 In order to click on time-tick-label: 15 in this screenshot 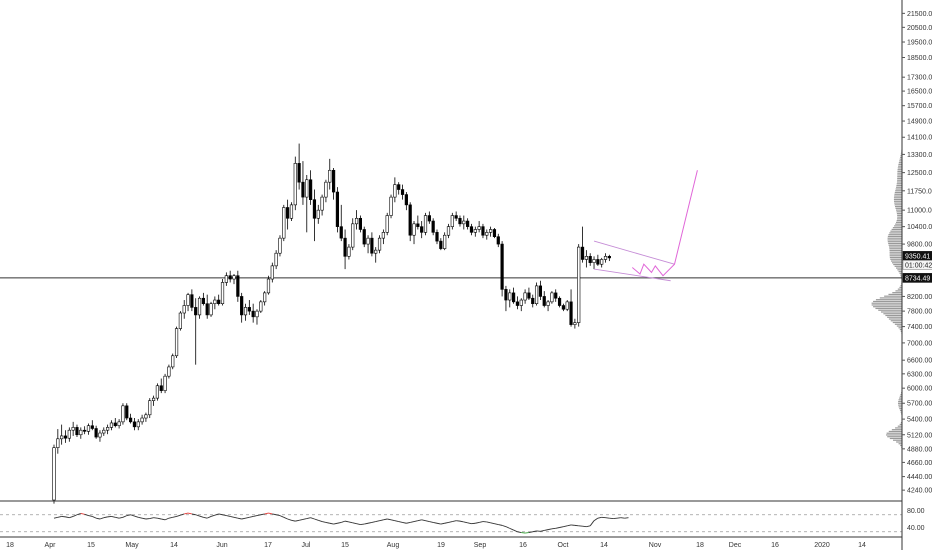, I will do `click(91, 545)`.